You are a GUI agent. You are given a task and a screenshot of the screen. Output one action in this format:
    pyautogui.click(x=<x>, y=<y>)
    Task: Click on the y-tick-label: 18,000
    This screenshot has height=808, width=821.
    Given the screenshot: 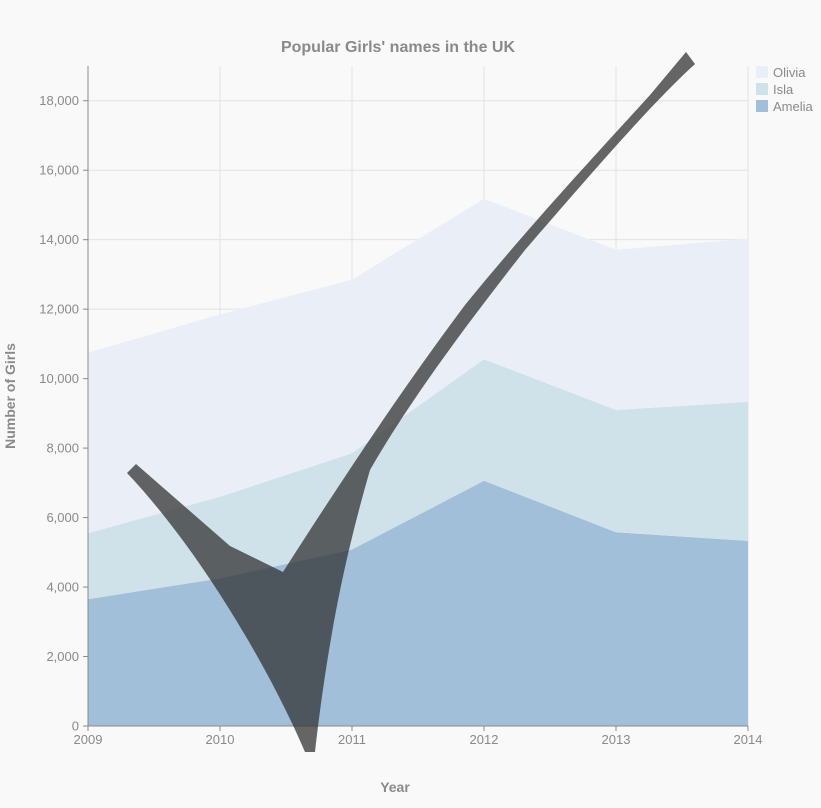 What is the action you would take?
    pyautogui.click(x=59, y=100)
    